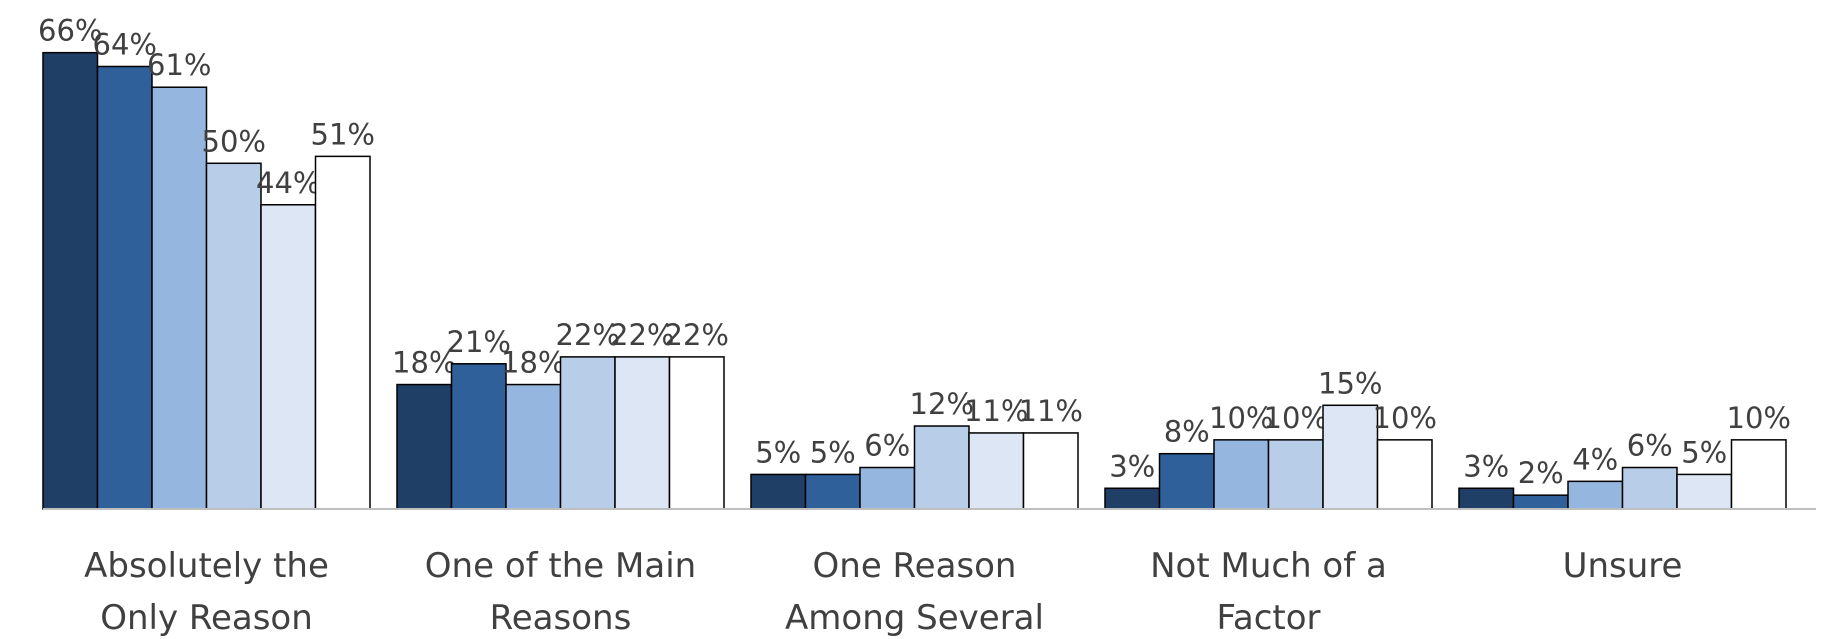 This screenshot has height=639, width=1831. Describe the element at coordinates (343, 134) in the screenshot. I see `data-label: 51%` at that location.